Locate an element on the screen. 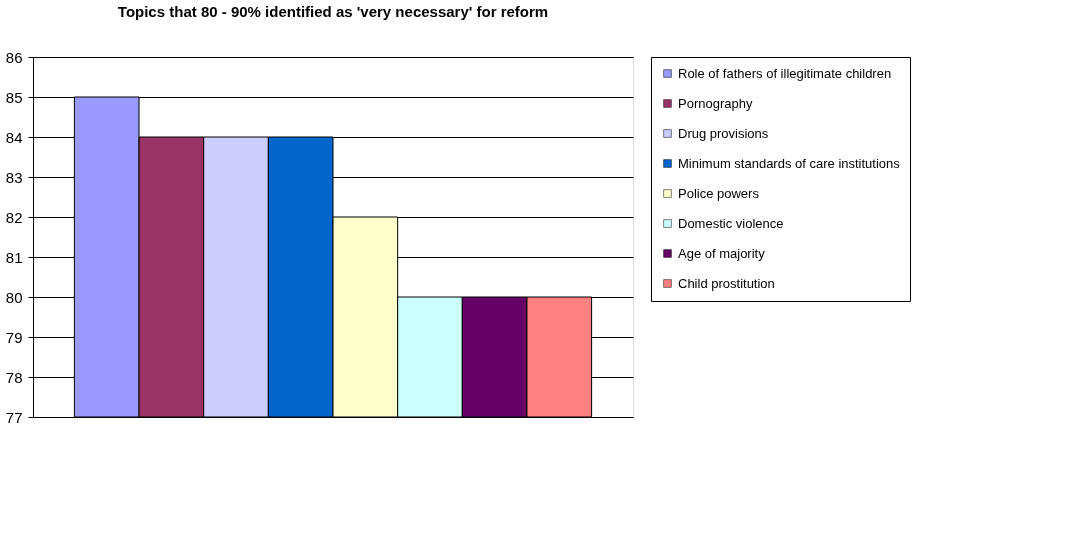 Image resolution: width=1091 pixels, height=545 pixels. y-tick-label: 83 is located at coordinates (14, 177).